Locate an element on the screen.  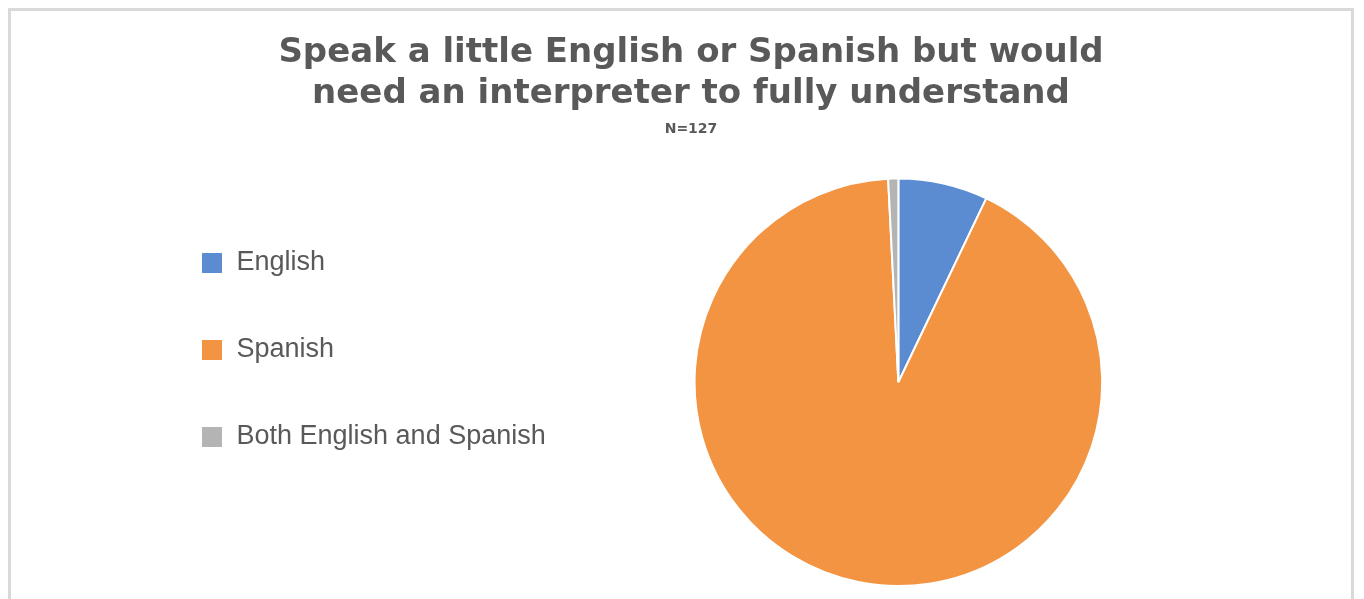
legend-label: Both English and Spanish is located at coordinates (391, 435).